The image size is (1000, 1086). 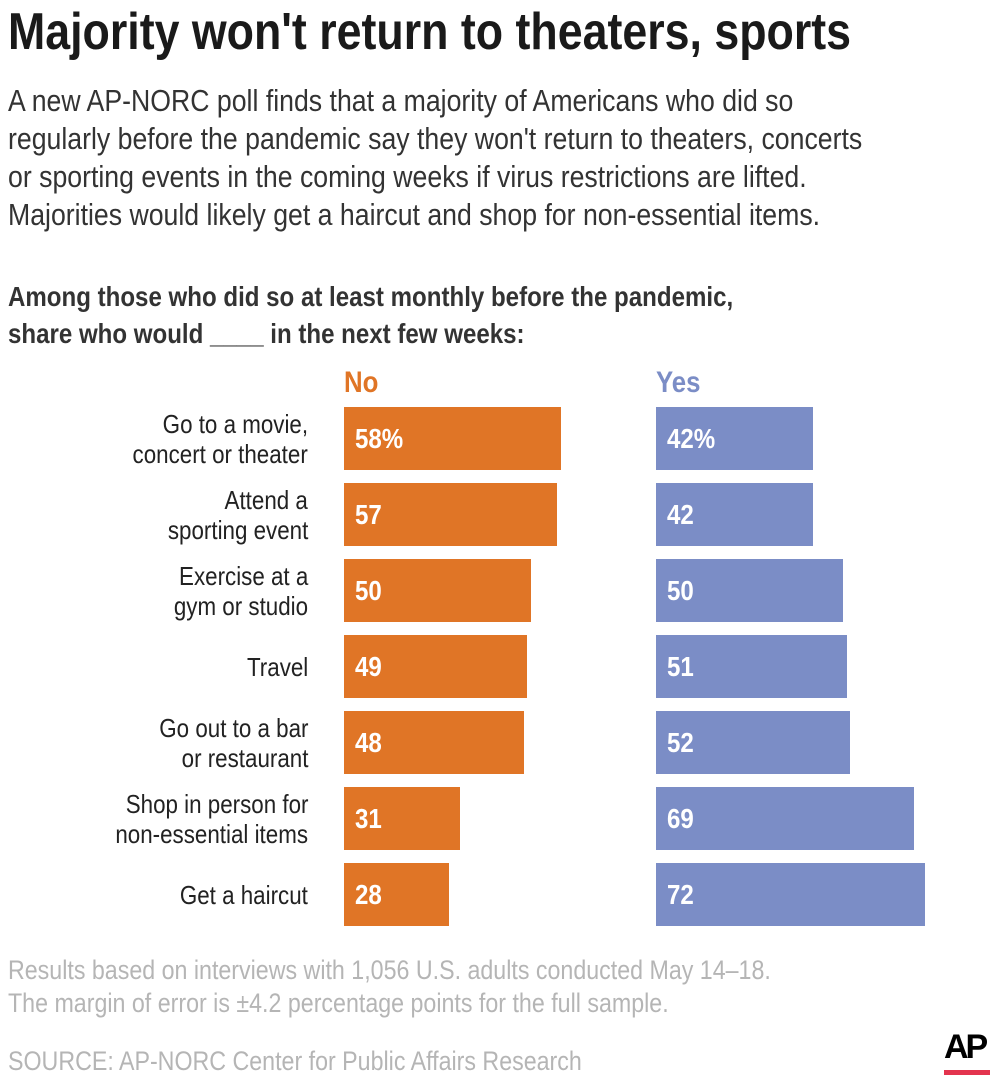 What do you see at coordinates (680, 666) in the screenshot?
I see `data-label: 51` at bounding box center [680, 666].